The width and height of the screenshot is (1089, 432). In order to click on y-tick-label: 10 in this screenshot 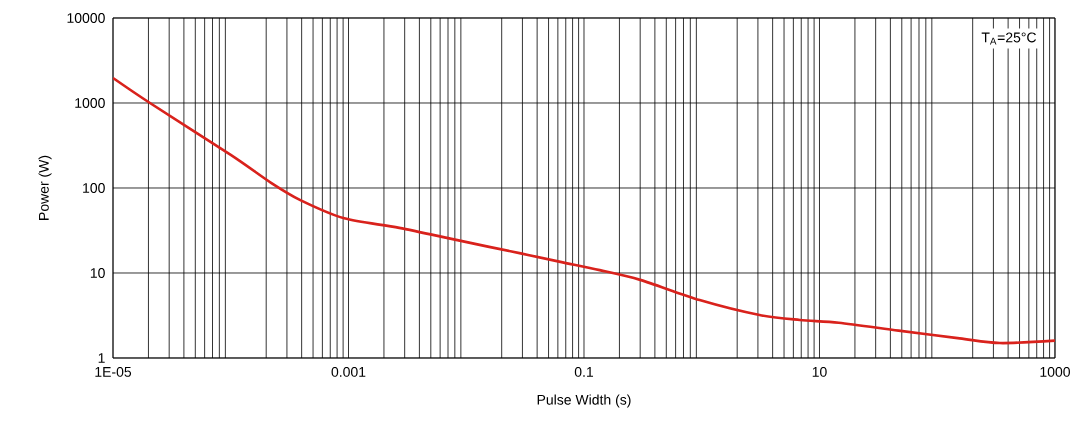, I will do `click(97, 273)`.